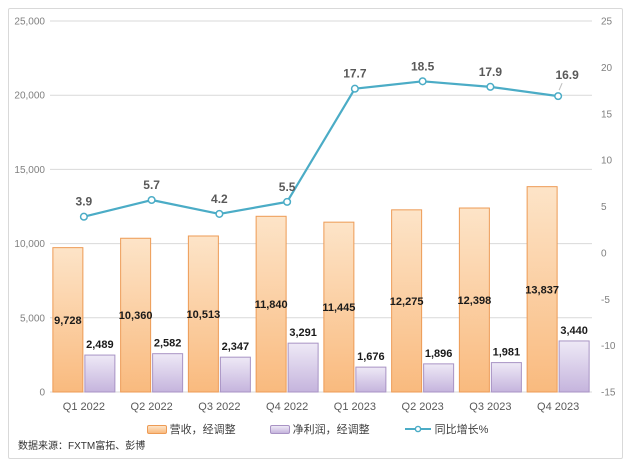 The image size is (635, 472). I want to click on x-axis-label: Q2 2023, so click(423, 407).